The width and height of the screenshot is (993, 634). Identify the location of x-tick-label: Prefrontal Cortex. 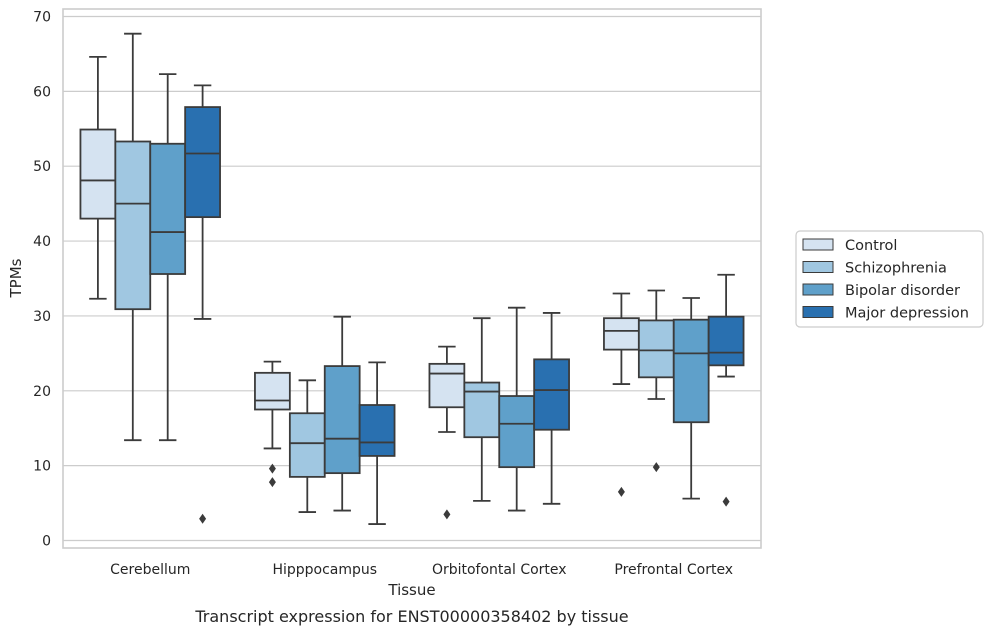
(673, 570).